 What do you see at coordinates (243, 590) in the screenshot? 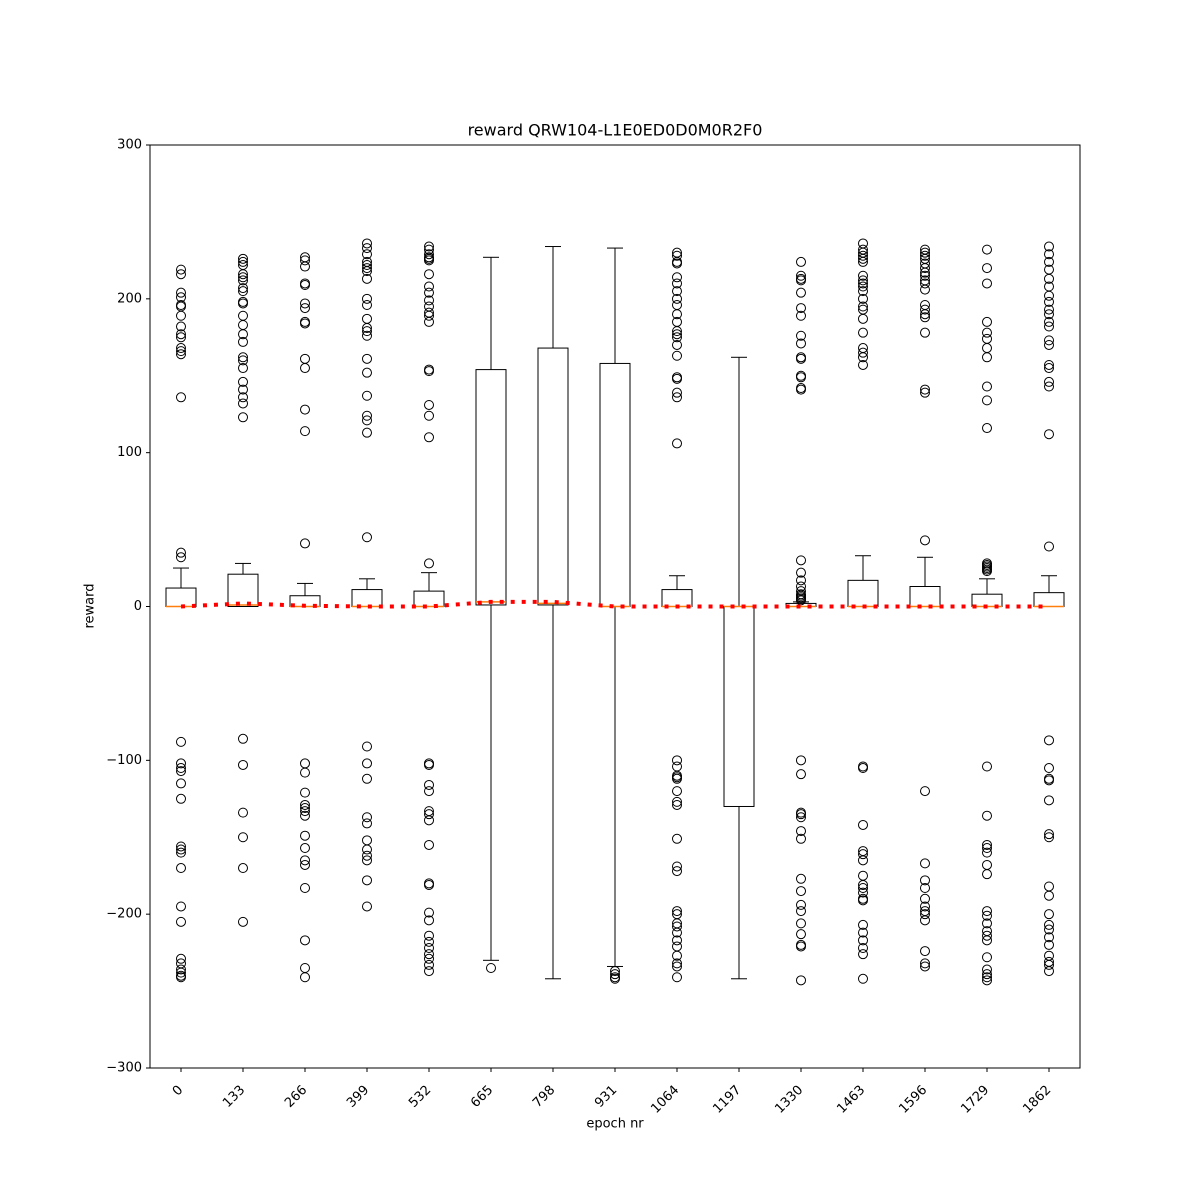
I see `box` at bounding box center [243, 590].